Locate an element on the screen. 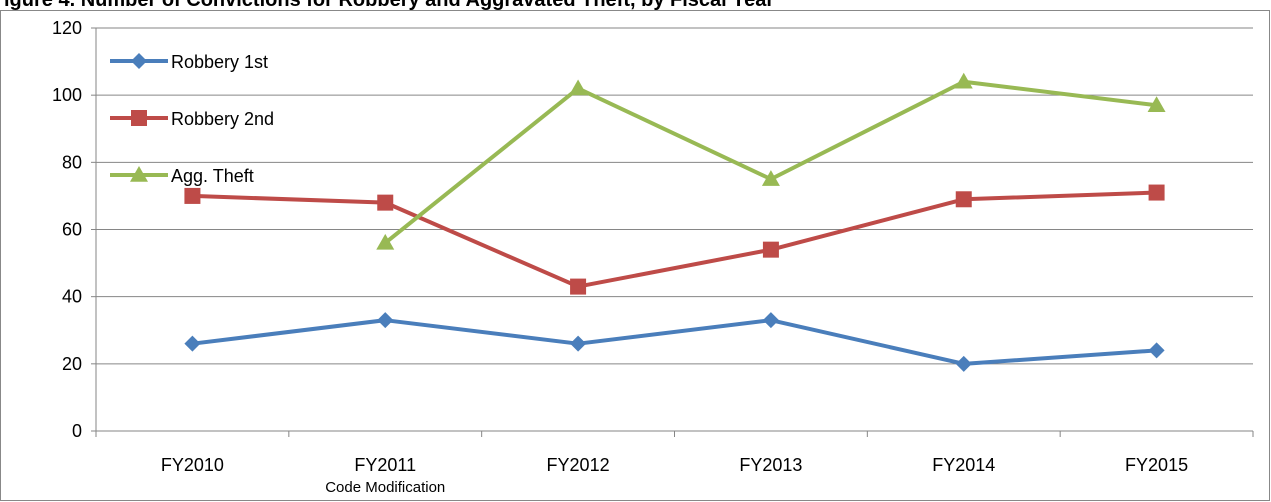  legend-item: Robbery 2nd is located at coordinates (192, 119).